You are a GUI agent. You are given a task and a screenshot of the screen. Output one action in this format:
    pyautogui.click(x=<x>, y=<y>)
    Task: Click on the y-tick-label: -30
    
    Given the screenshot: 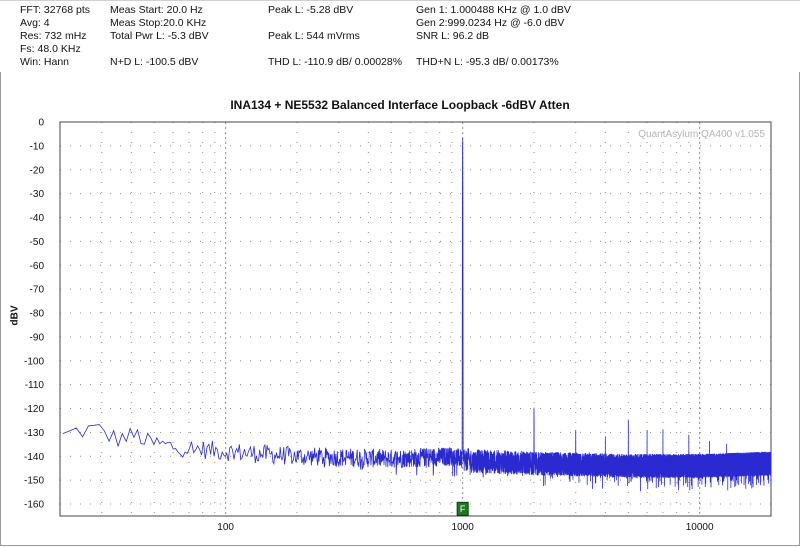 What is the action you would take?
    pyautogui.click(x=37, y=194)
    